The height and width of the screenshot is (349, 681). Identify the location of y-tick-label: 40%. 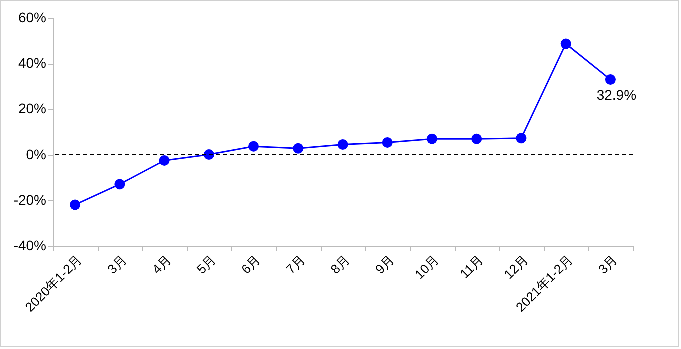
(32, 63).